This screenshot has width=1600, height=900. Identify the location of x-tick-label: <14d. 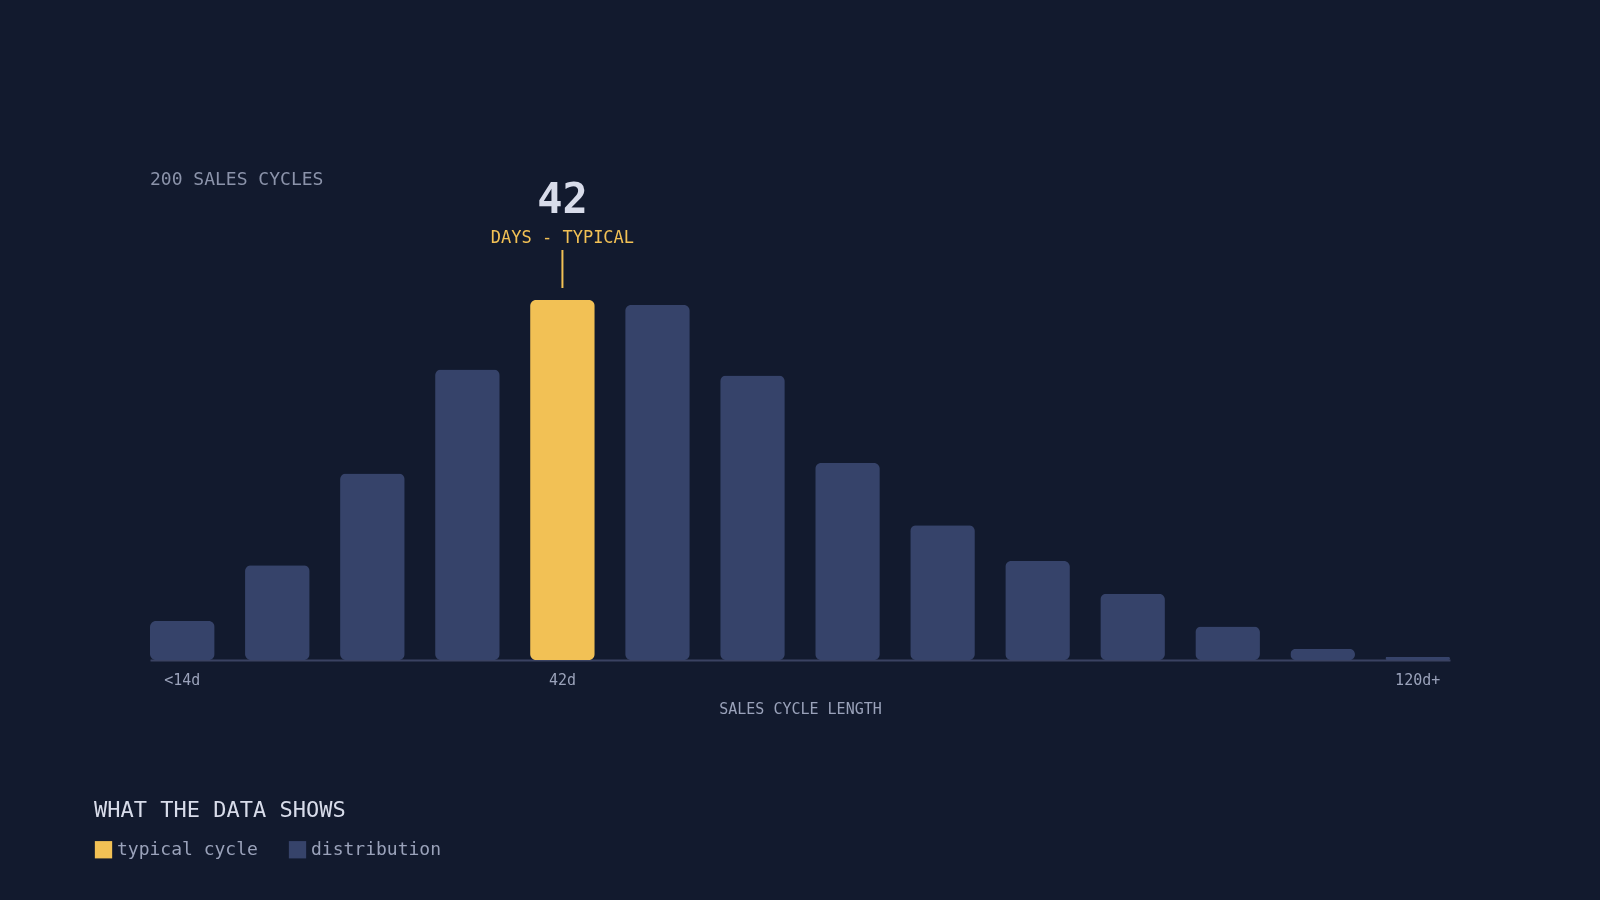
(182, 679).